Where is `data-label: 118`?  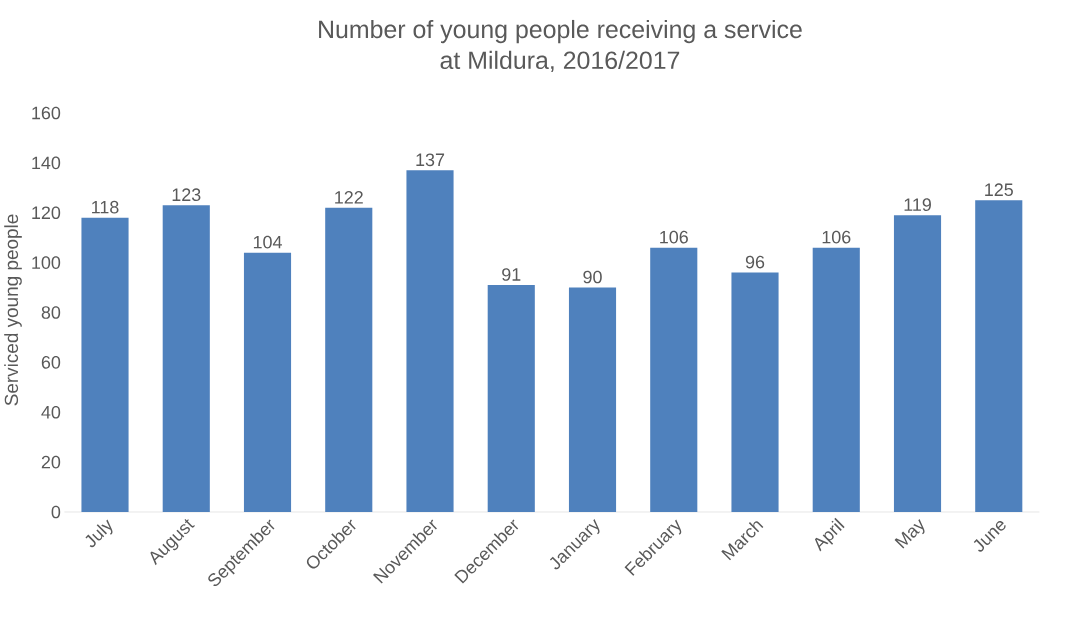
data-label: 118 is located at coordinates (105, 207).